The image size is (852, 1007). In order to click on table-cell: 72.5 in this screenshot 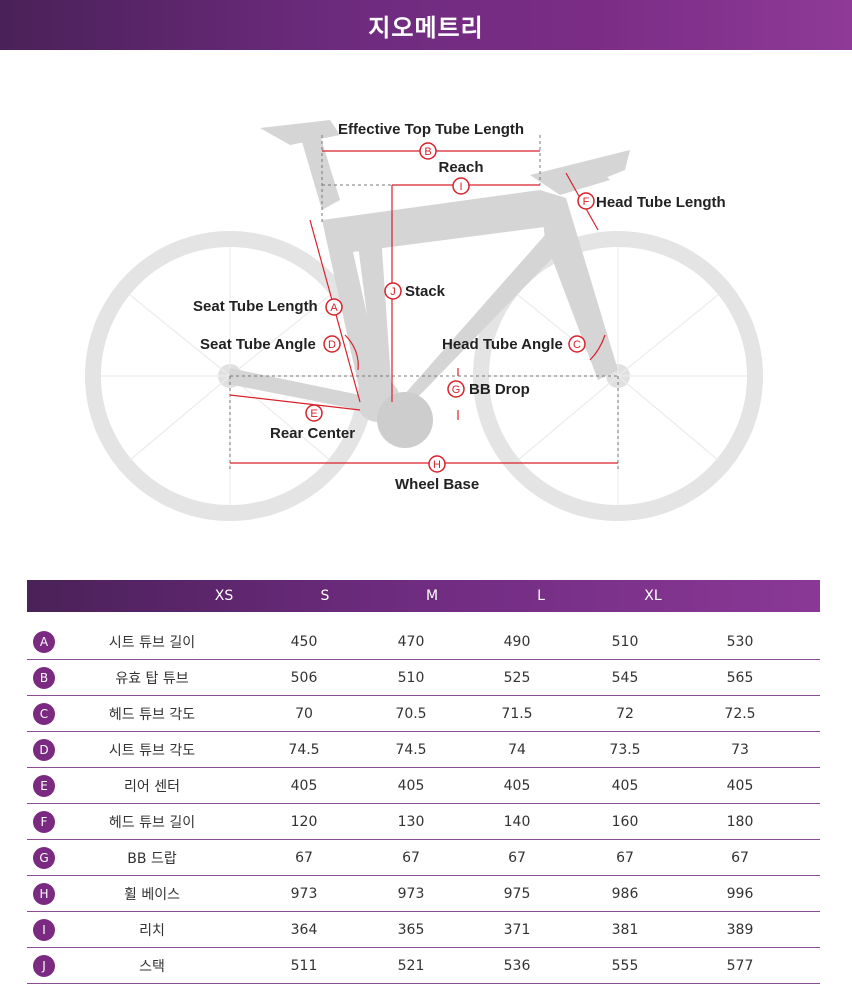, I will do `click(740, 713)`.